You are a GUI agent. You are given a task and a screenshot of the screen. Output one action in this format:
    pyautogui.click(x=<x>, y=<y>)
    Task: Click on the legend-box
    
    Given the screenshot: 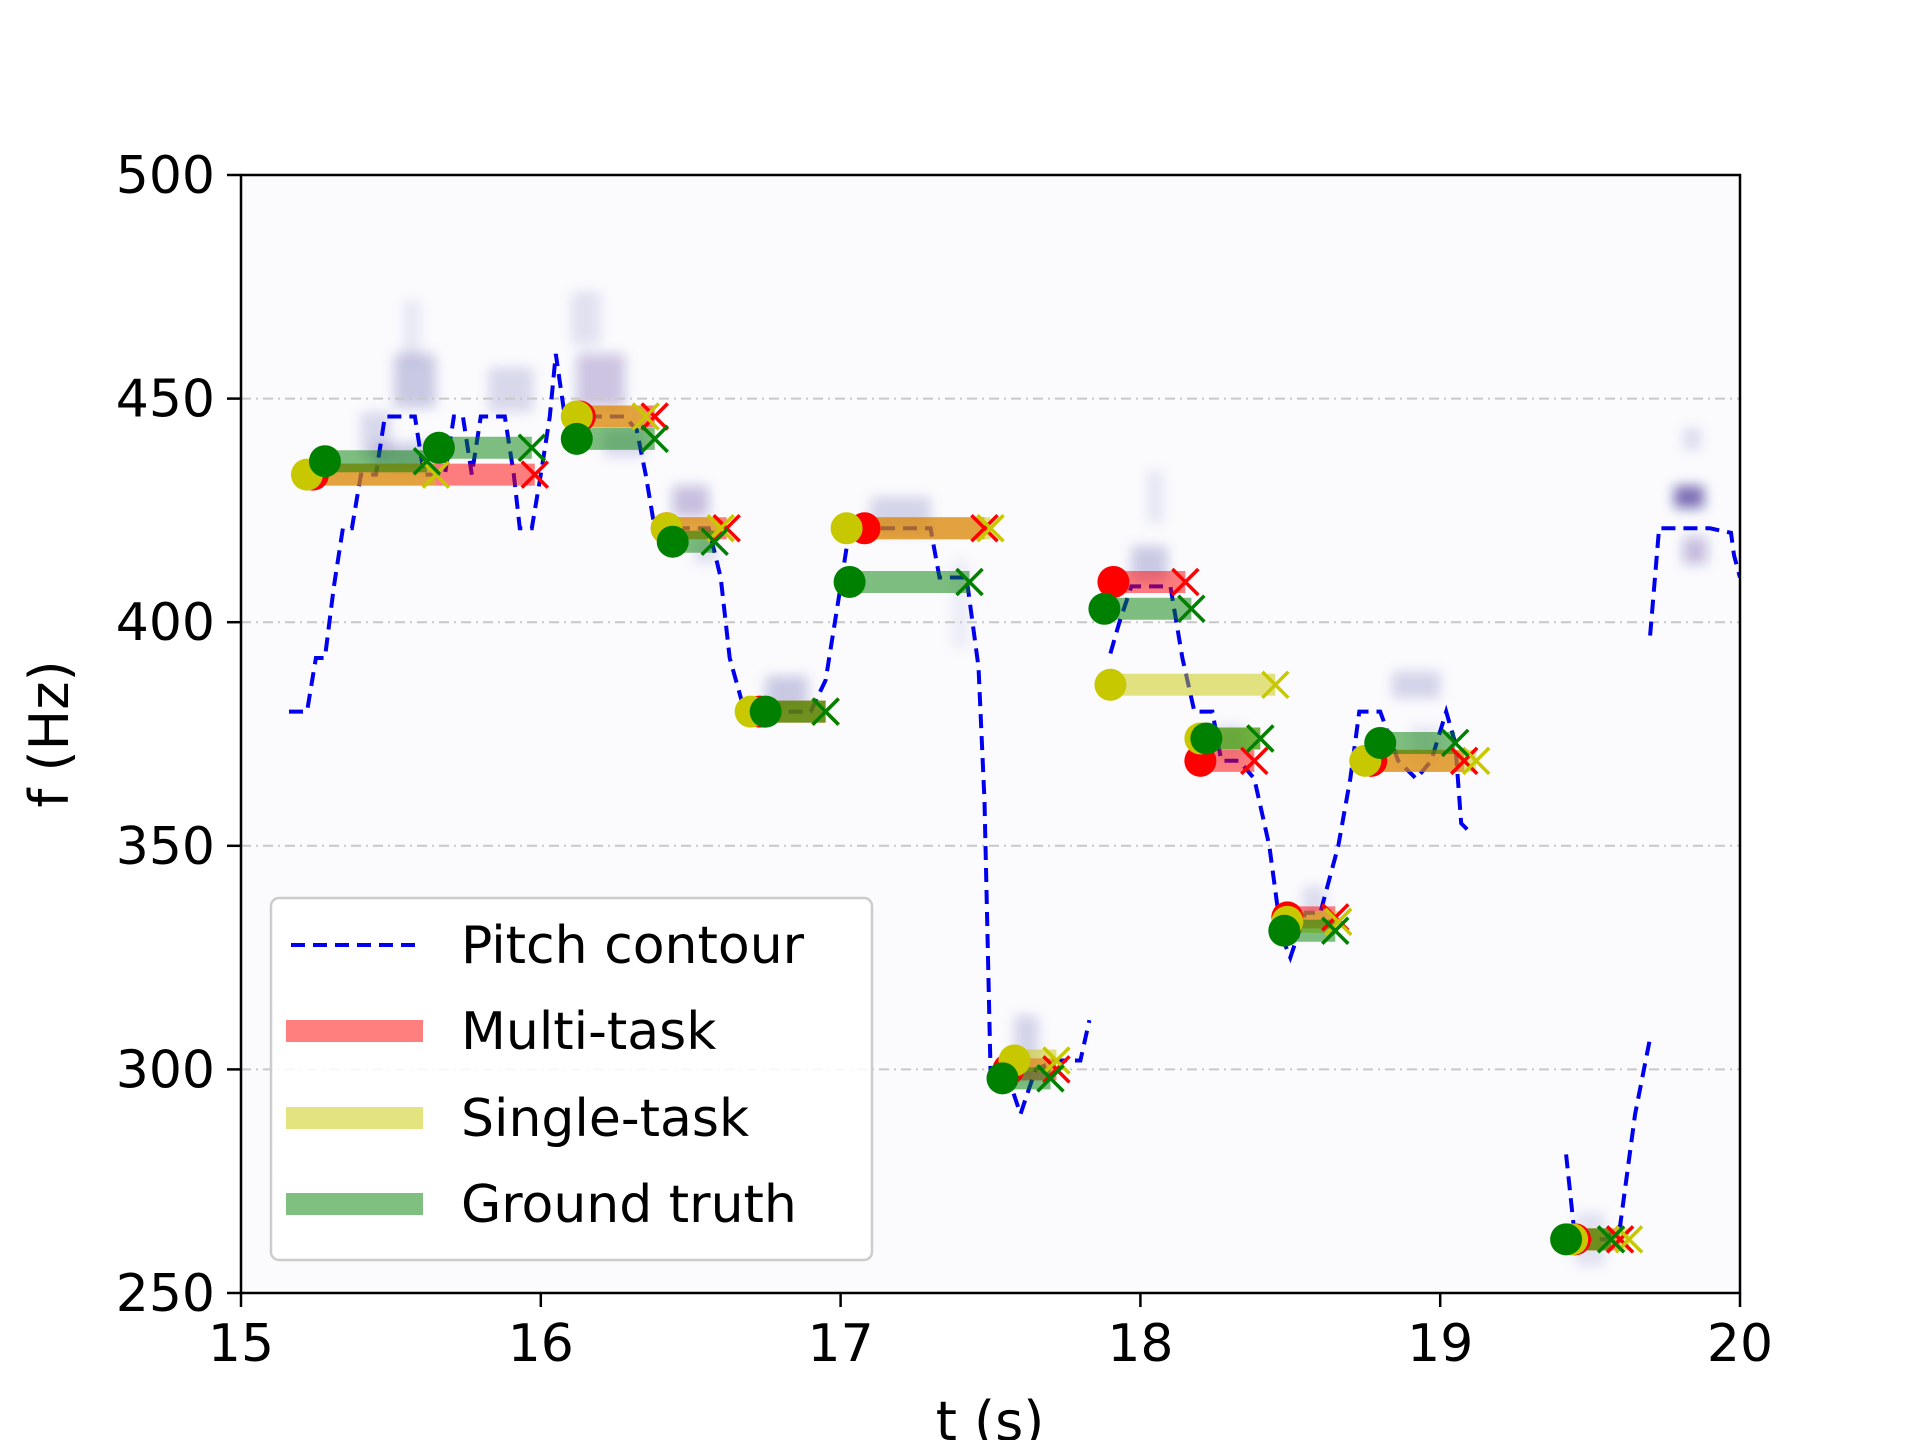 What is the action you would take?
    pyautogui.click(x=571, y=1079)
    